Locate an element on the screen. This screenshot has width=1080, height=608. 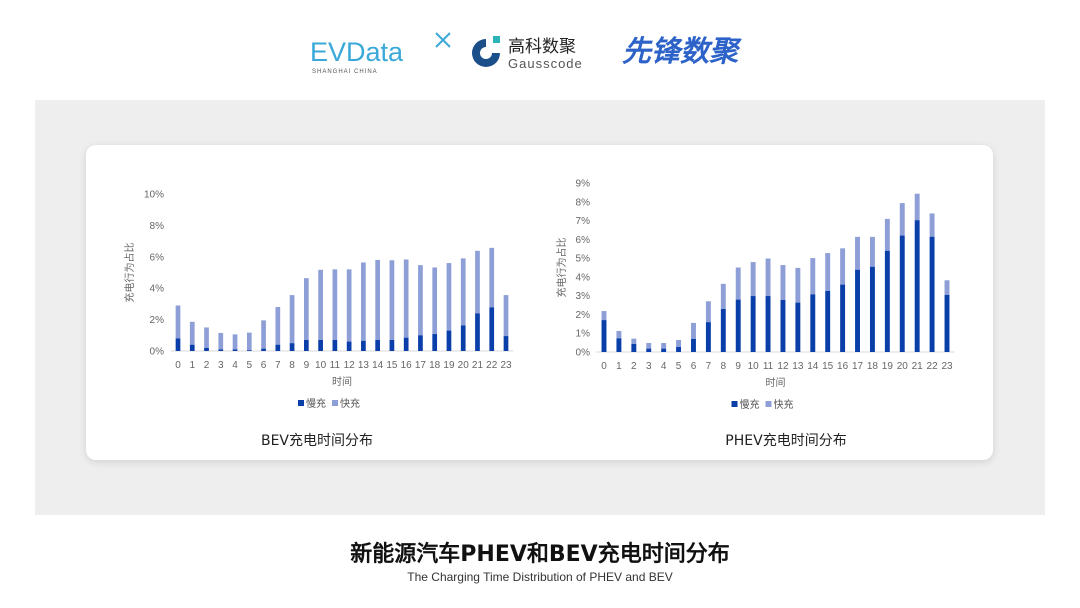
bev-x-tick-label: 2 is located at coordinates (207, 365).